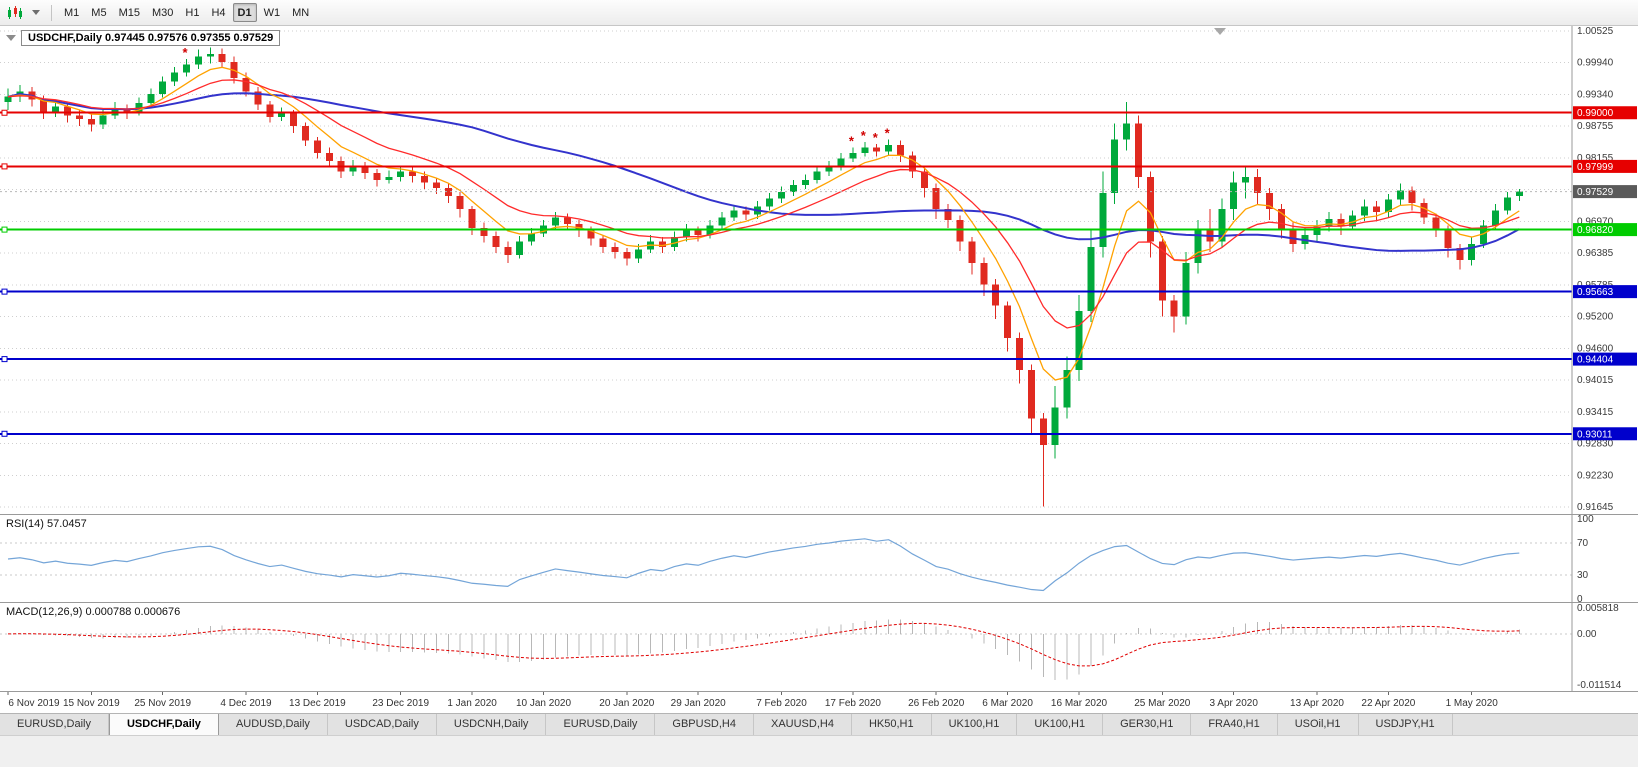 Image resolution: width=1638 pixels, height=767 pixels. What do you see at coordinates (492, 724) in the screenshot?
I see `chart-tab-usdcnh-daily: USDCNH,Daily` at bounding box center [492, 724].